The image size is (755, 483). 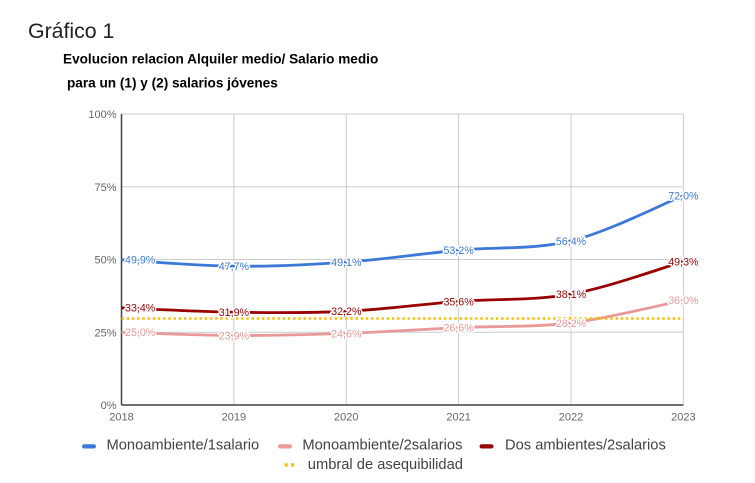 I want to click on svg-text: 2023, so click(x=683, y=418).